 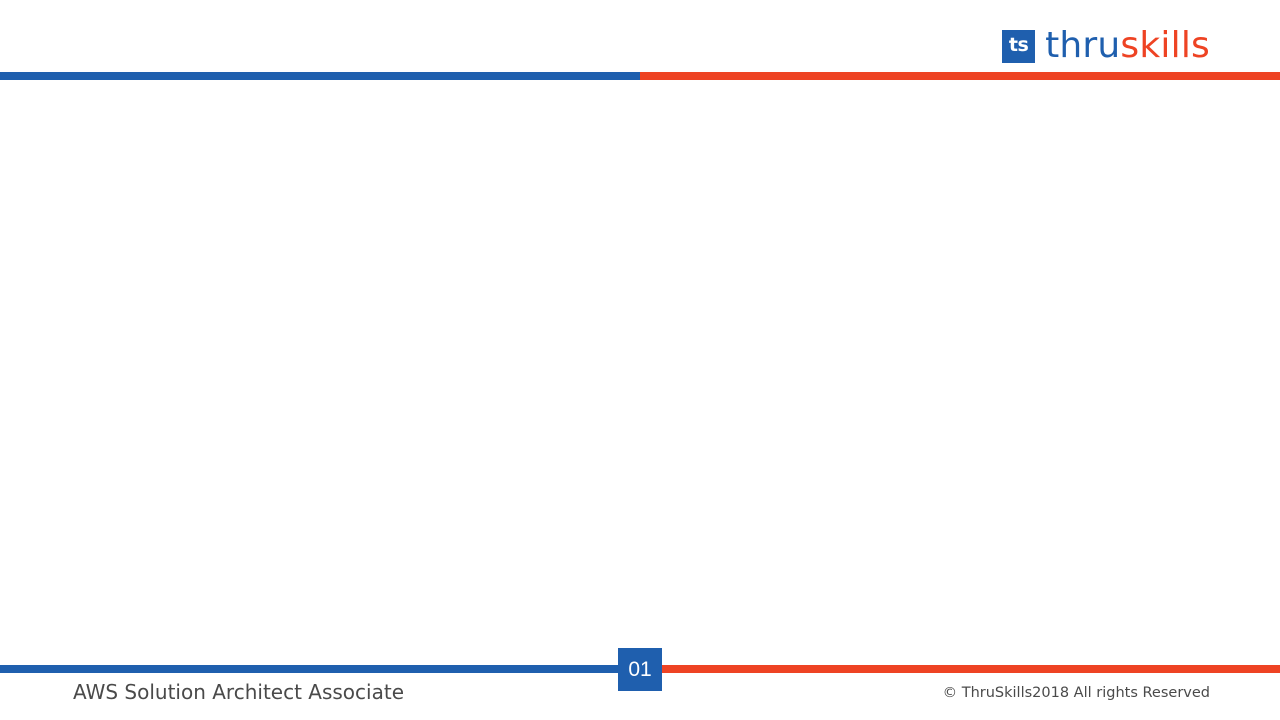 What do you see at coordinates (1019, 46) in the screenshot?
I see `ts-logo-icon: ts` at bounding box center [1019, 46].